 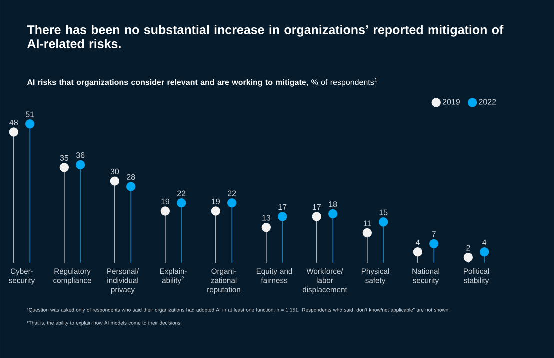 I want to click on data-label: 2, so click(x=468, y=248).